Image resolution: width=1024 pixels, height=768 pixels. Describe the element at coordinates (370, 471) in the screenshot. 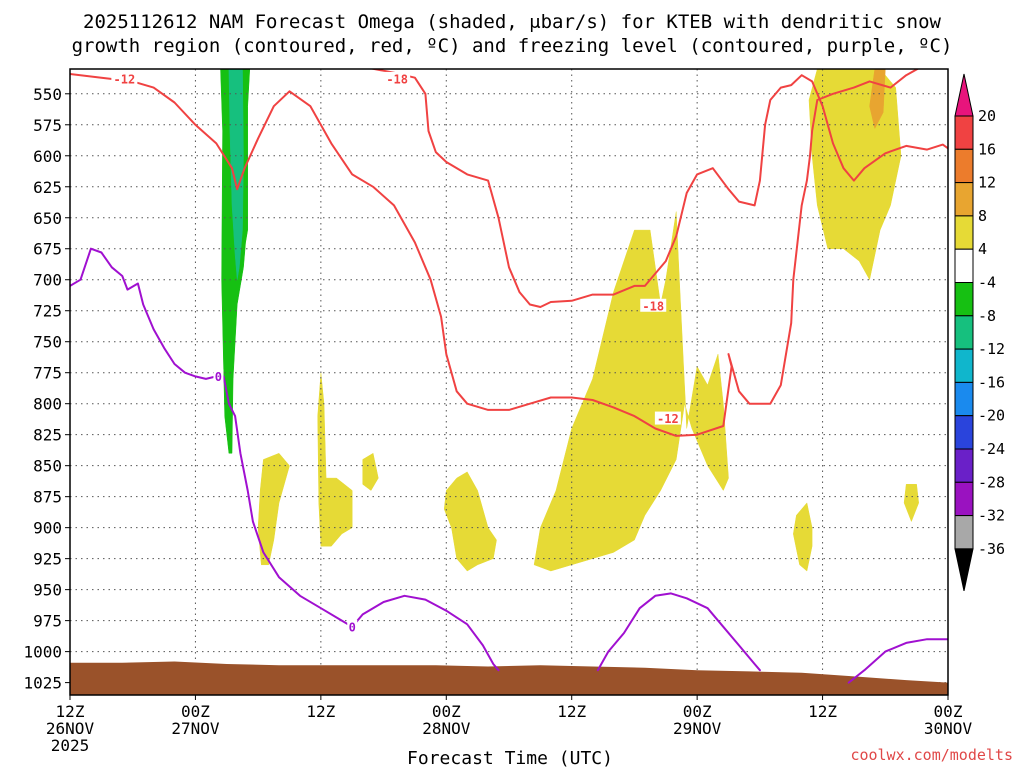

I see `omega-region-ascent-27nov-c` at that location.